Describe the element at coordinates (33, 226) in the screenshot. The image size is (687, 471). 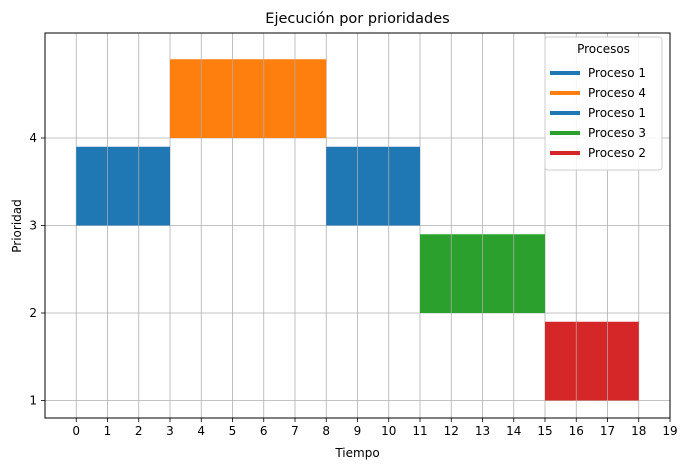
I see `y-tick-label: 3` at that location.